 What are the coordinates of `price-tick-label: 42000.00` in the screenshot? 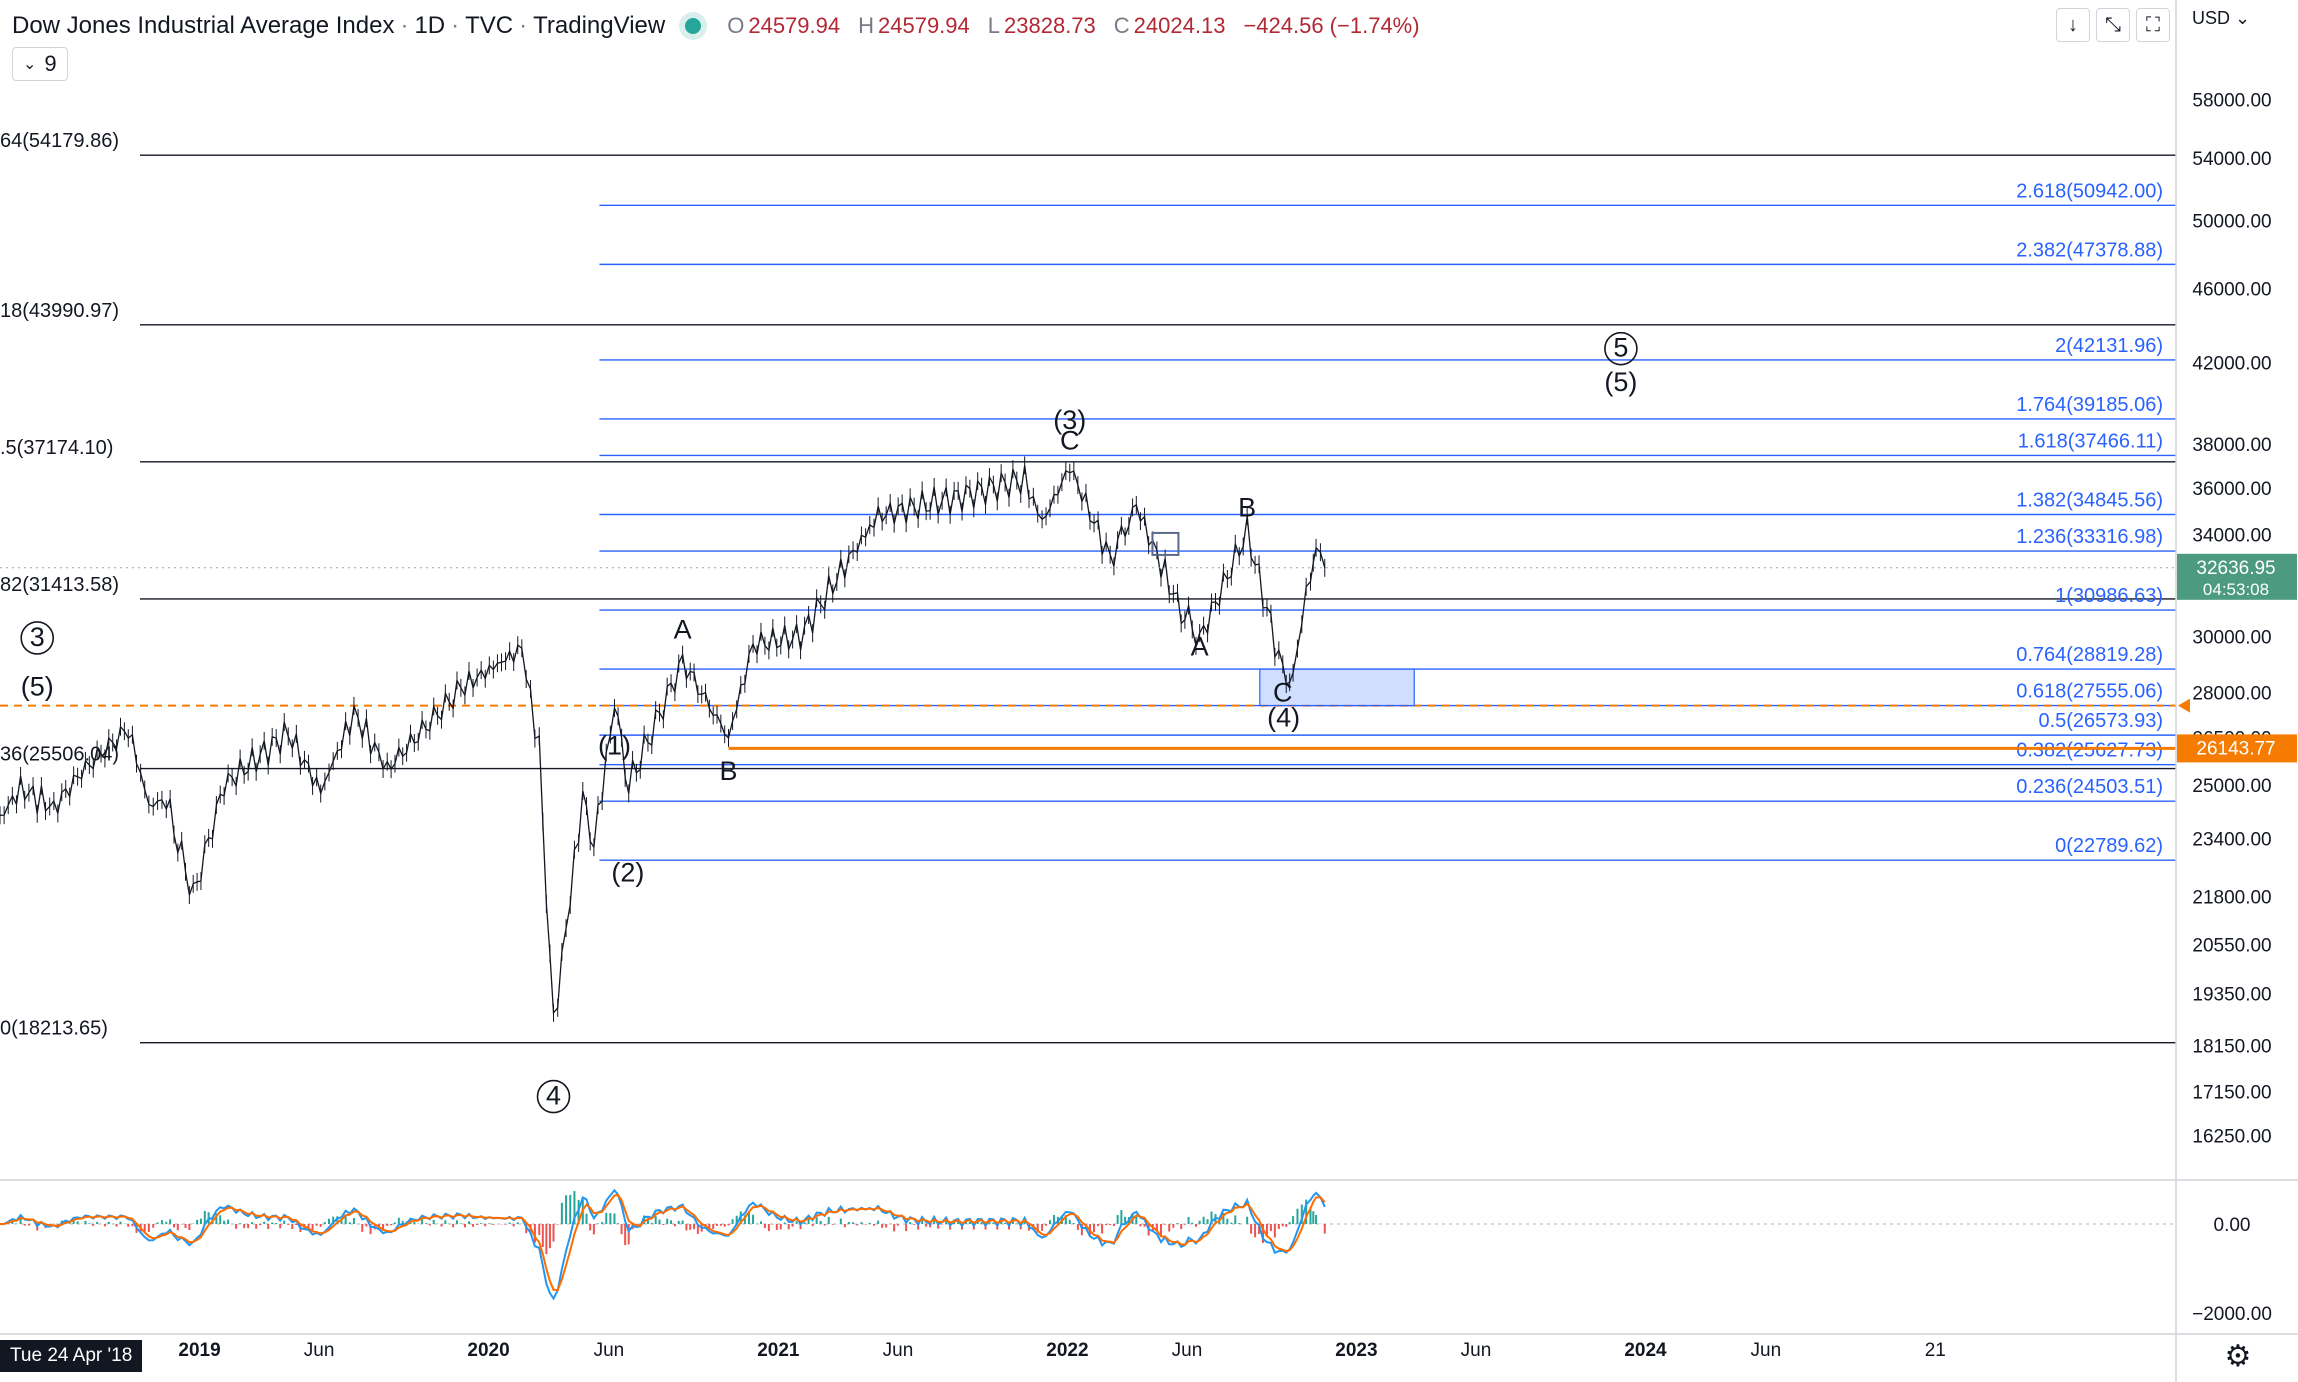 It's located at (2231, 363).